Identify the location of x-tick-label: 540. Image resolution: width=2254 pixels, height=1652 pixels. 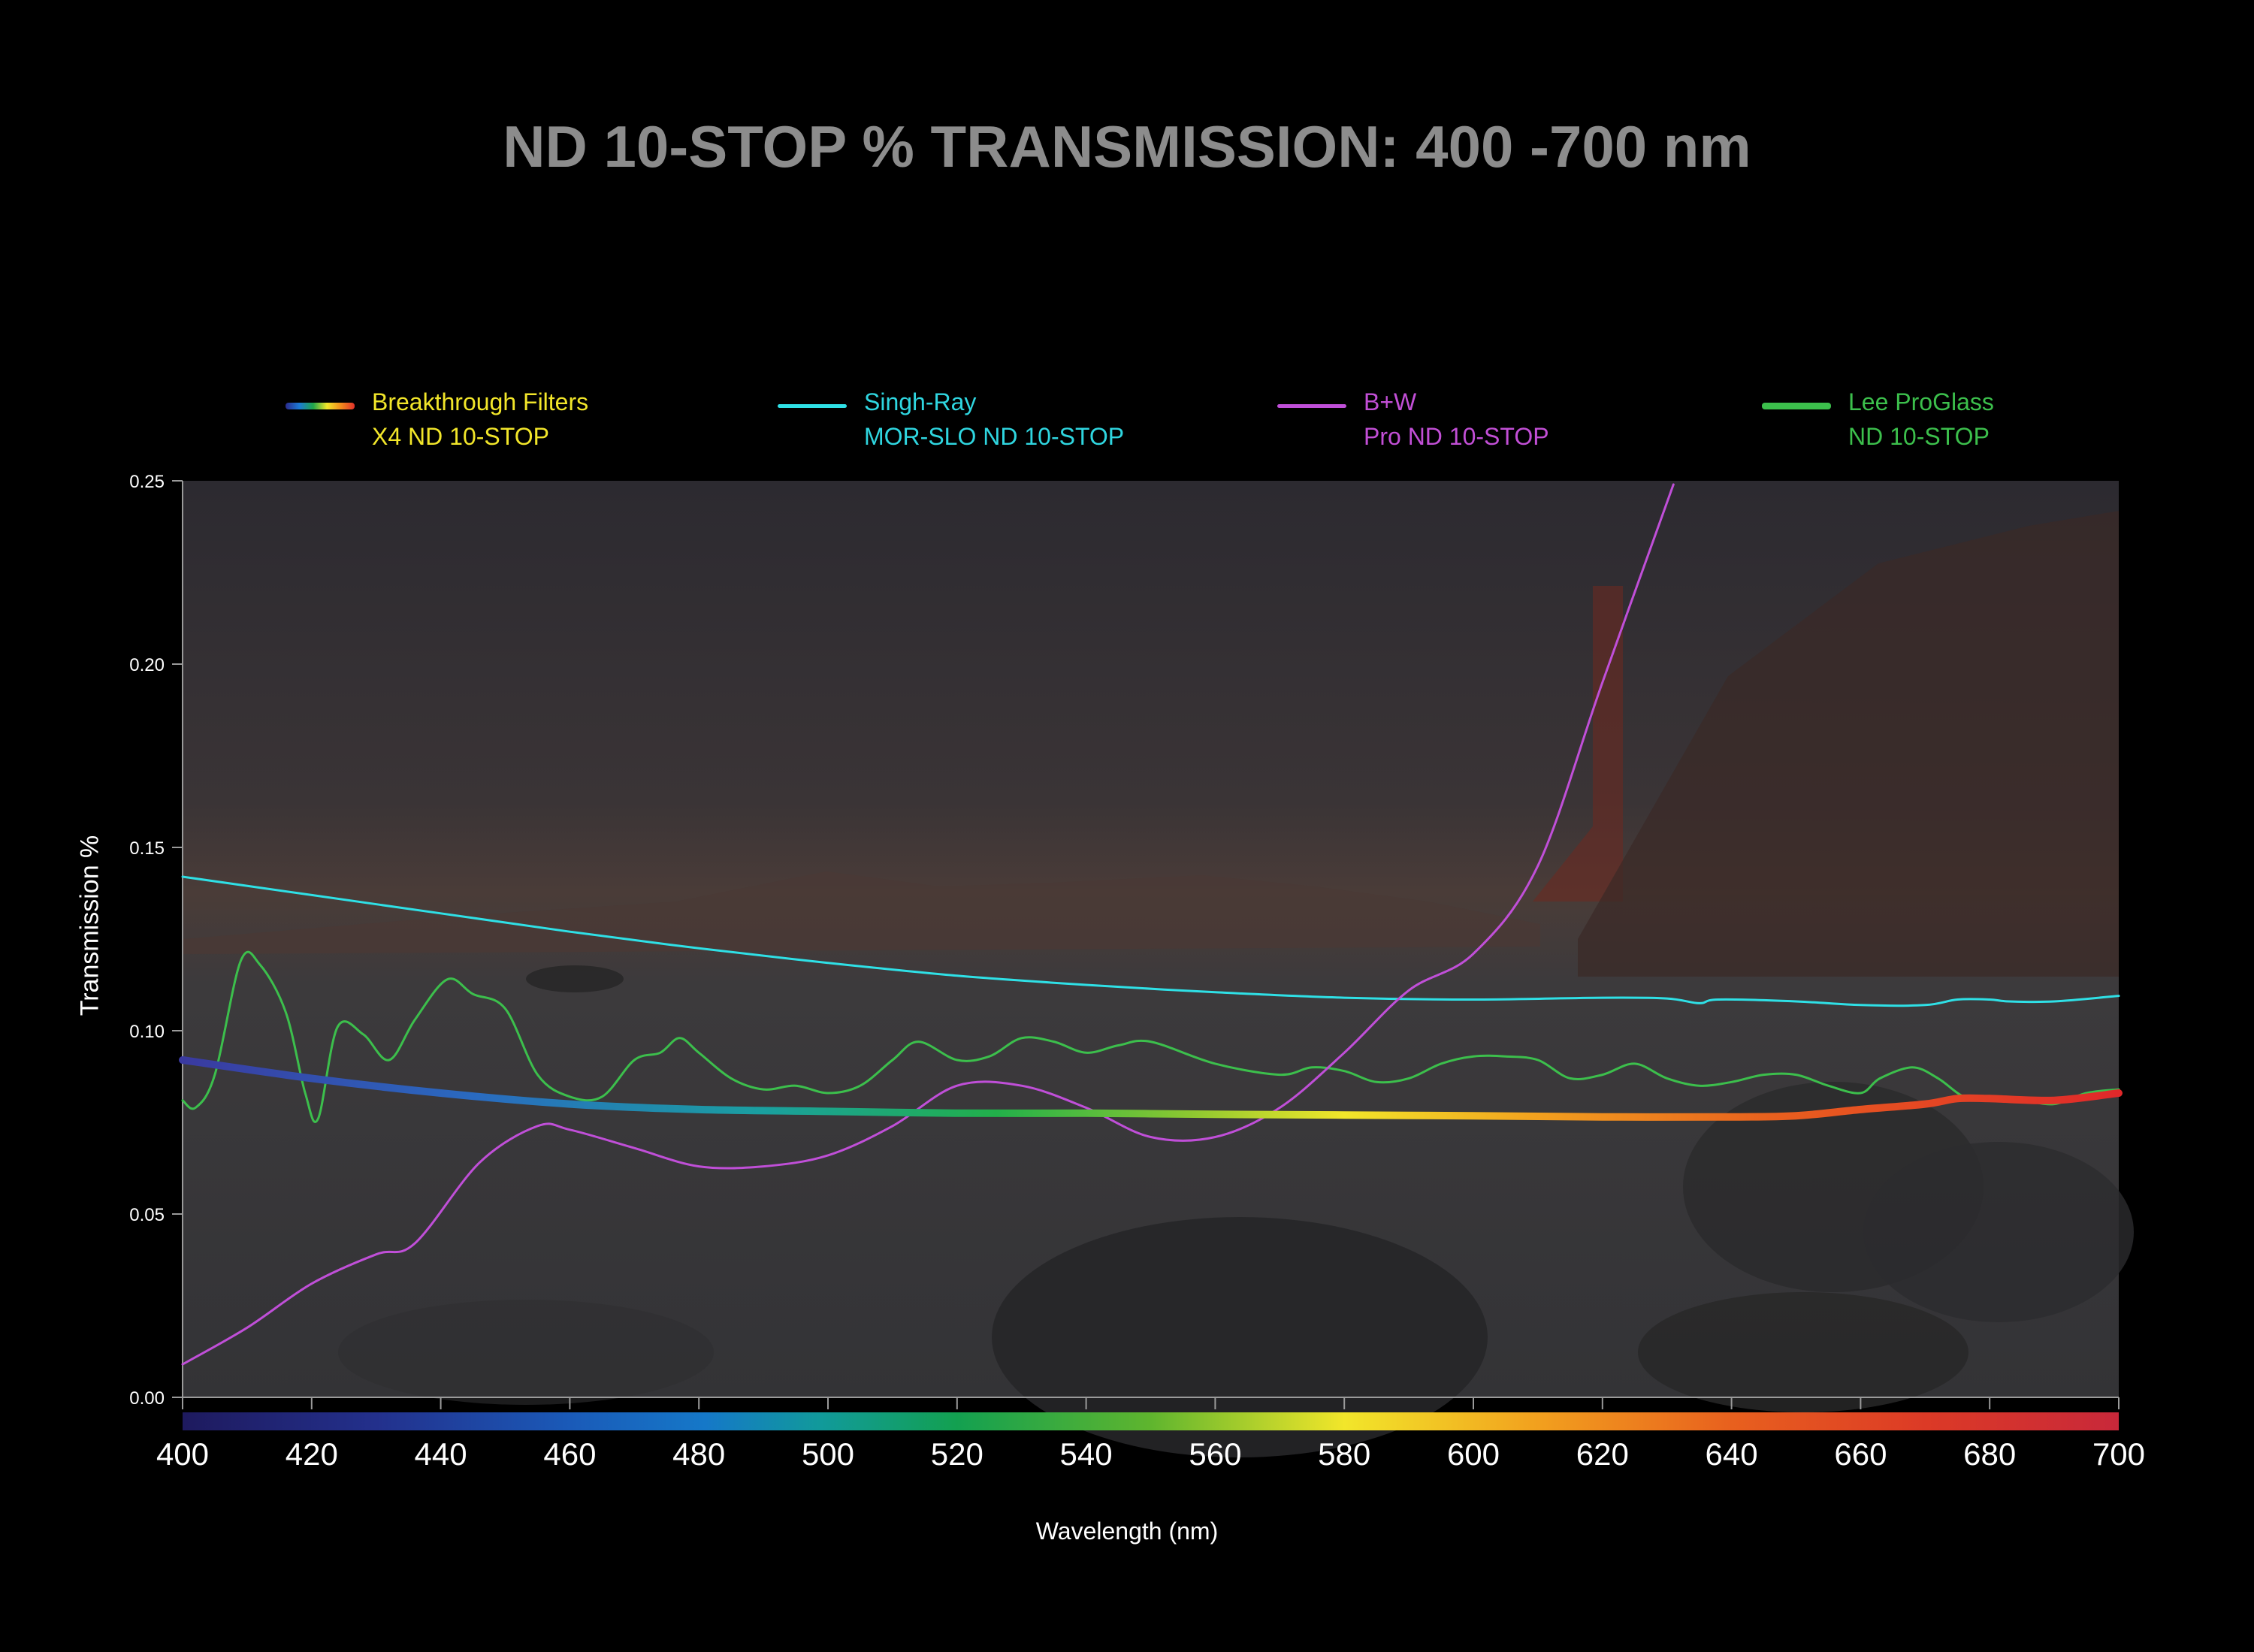
(1086, 1454).